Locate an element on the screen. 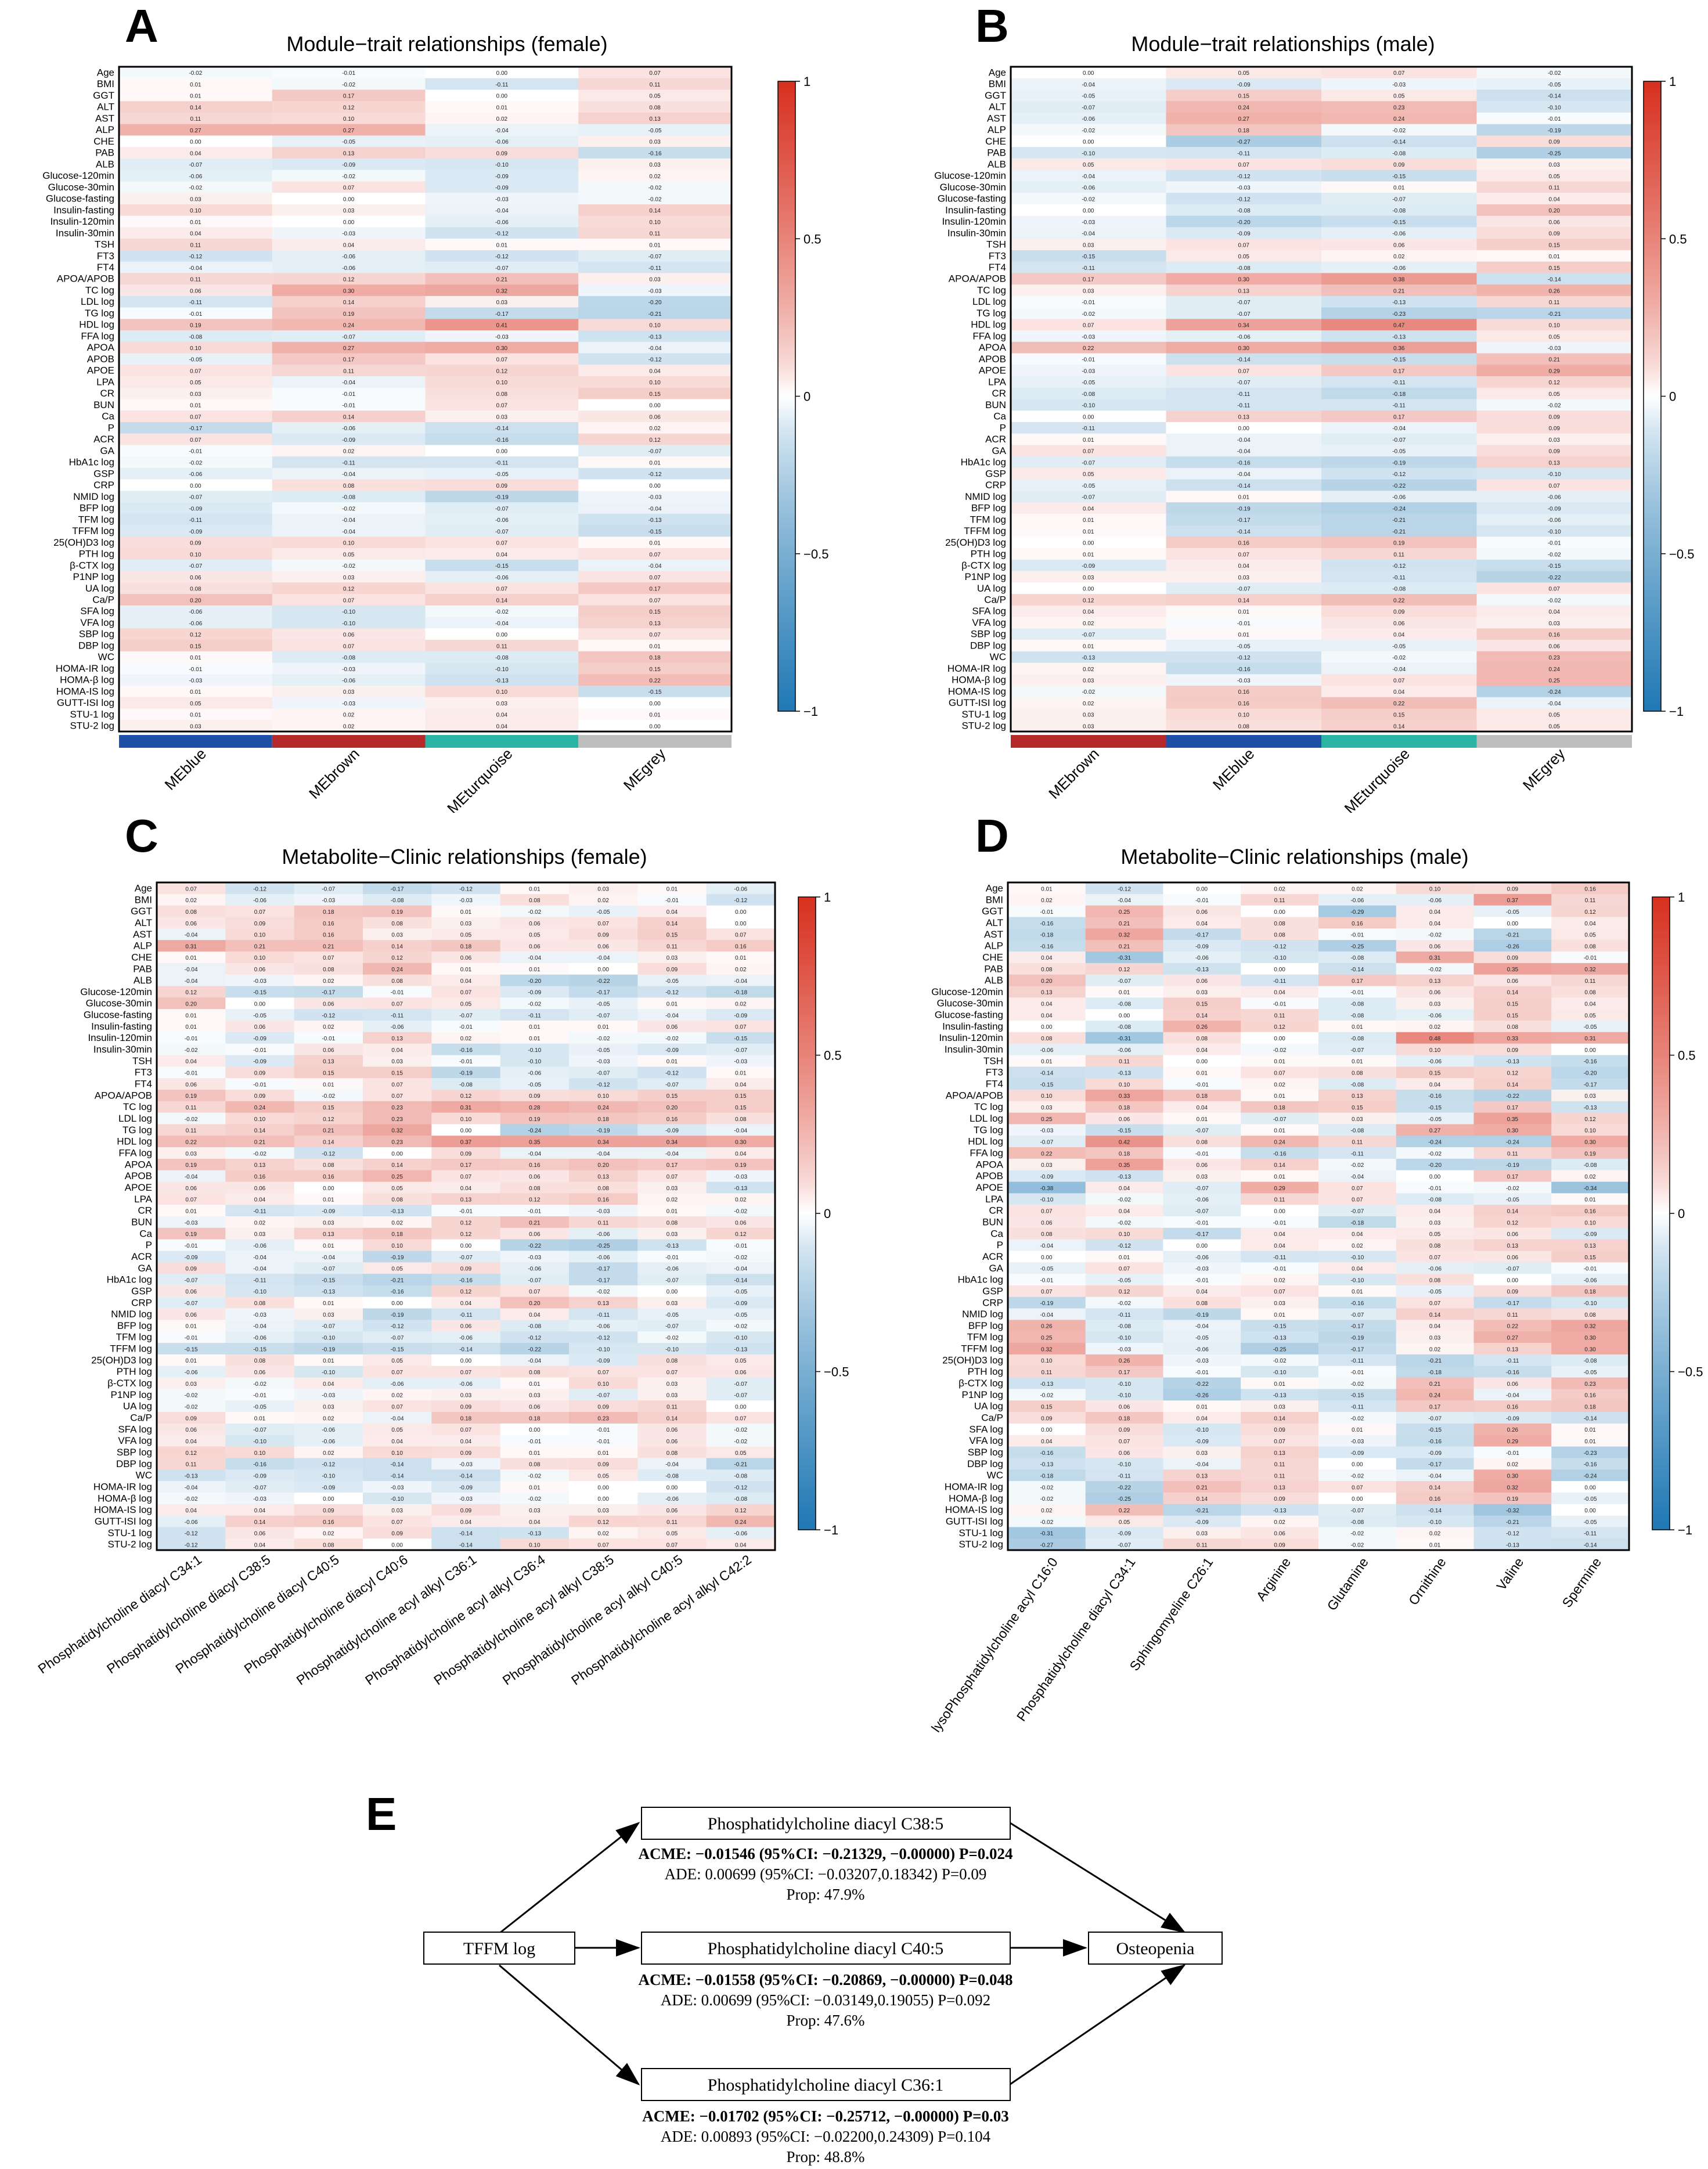 This screenshot has width=1708, height=2169. cell-value-label: 0.17 is located at coordinates (672, 1165).